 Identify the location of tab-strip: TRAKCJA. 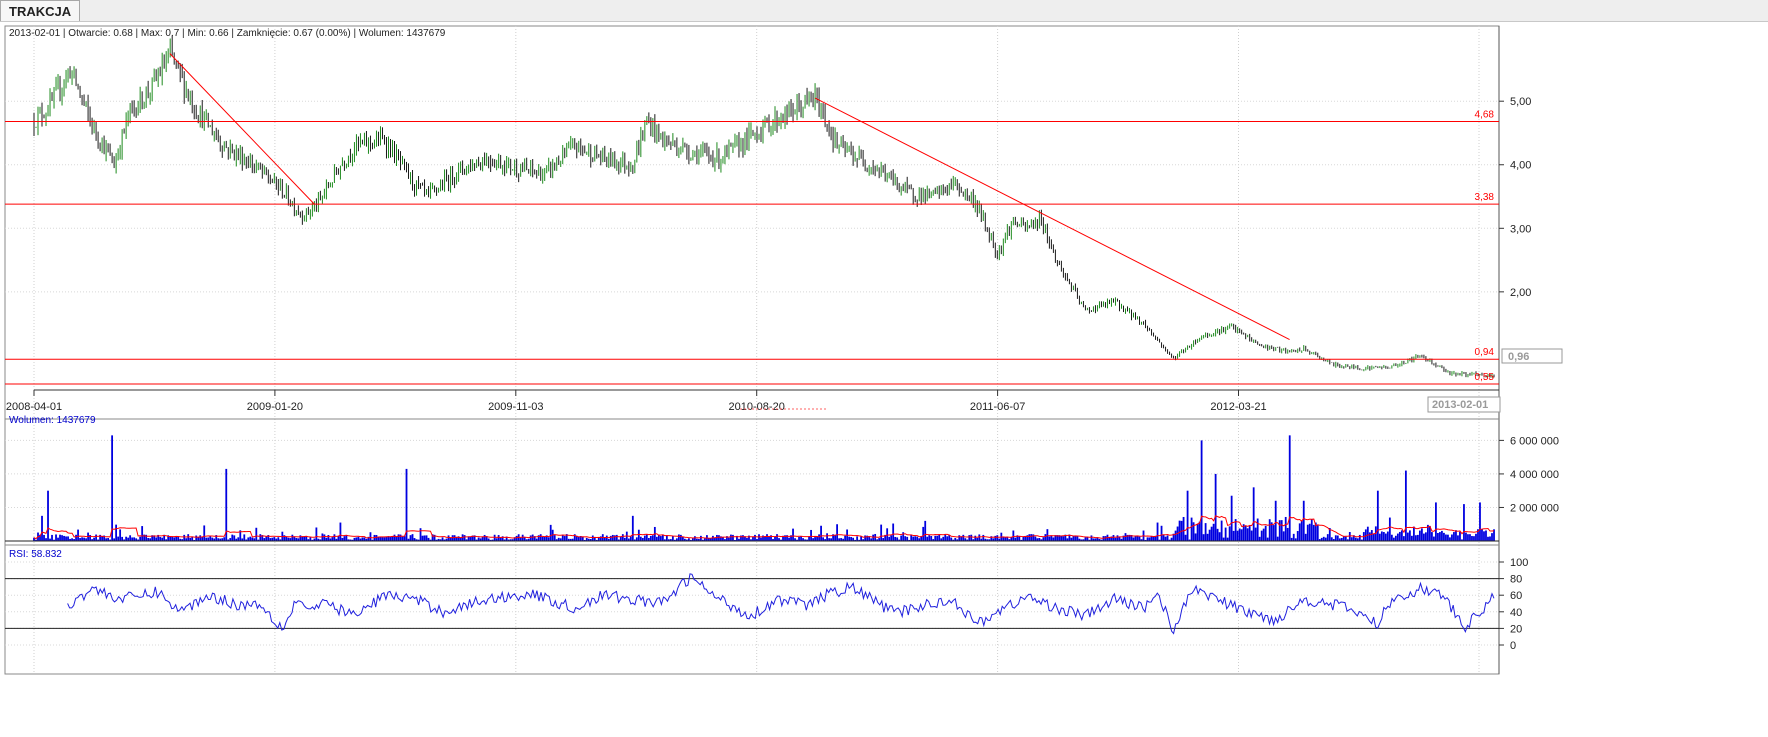
(884, 11).